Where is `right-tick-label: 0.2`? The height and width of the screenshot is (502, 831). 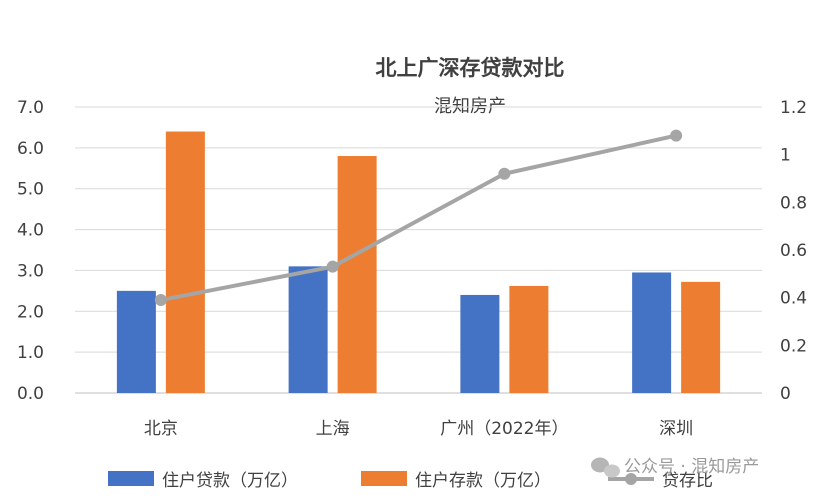
right-tick-label: 0.2 is located at coordinates (793, 346).